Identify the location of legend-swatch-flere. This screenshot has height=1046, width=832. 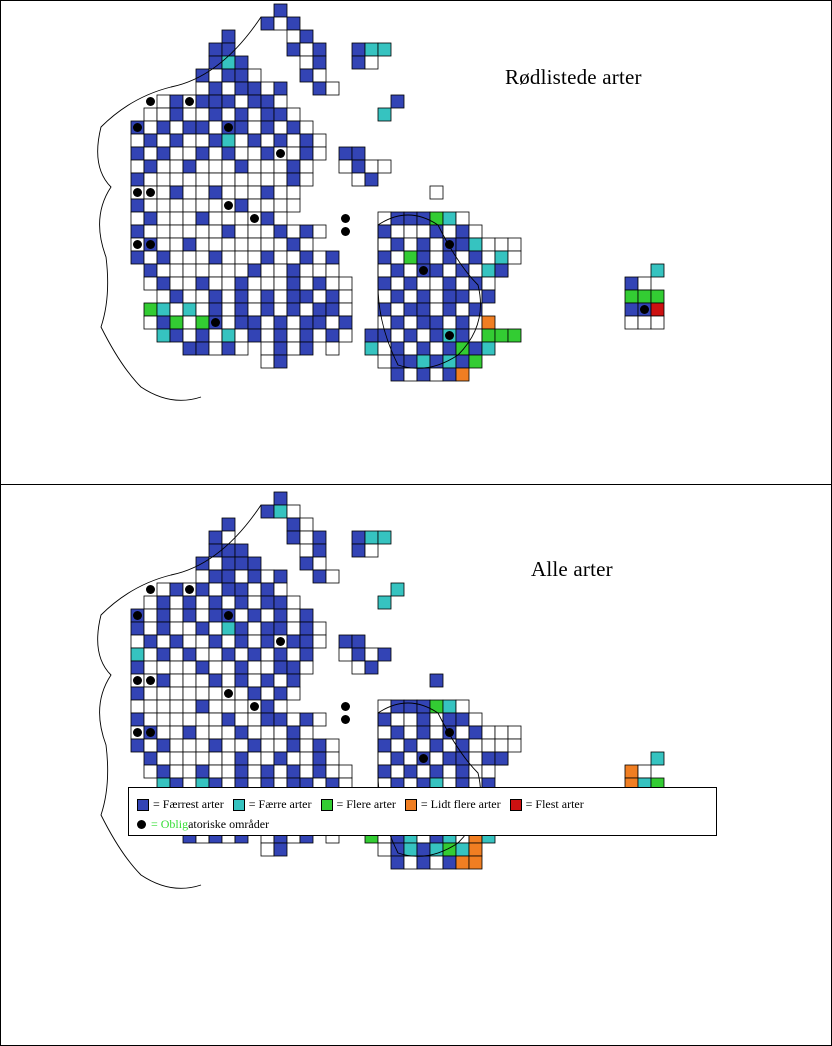
(326, 804).